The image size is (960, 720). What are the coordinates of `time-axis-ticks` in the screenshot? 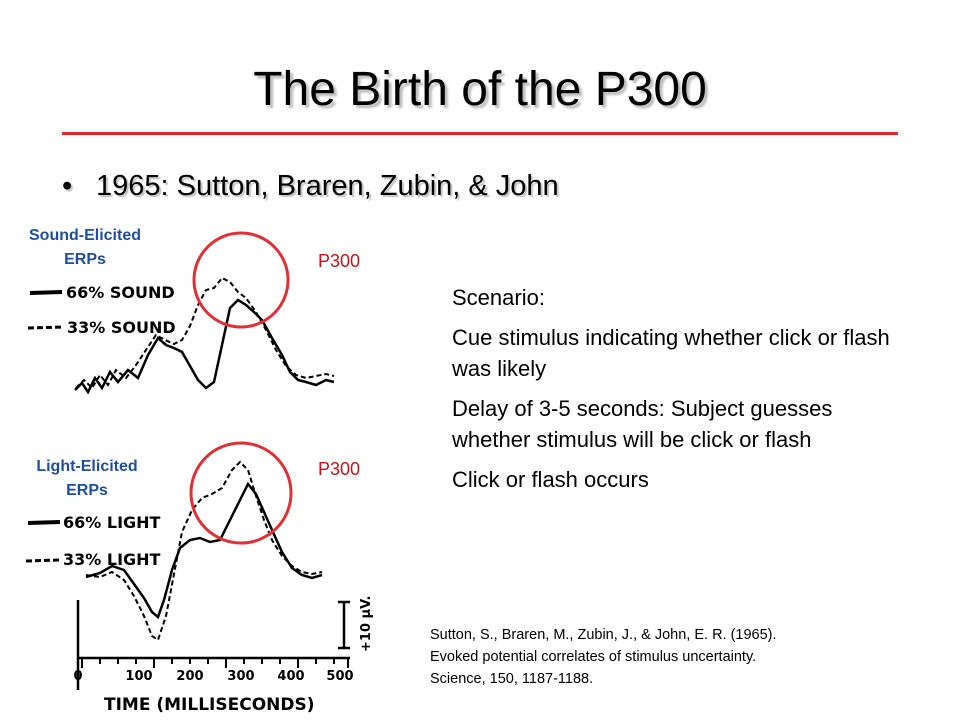 It's located at (215, 663).